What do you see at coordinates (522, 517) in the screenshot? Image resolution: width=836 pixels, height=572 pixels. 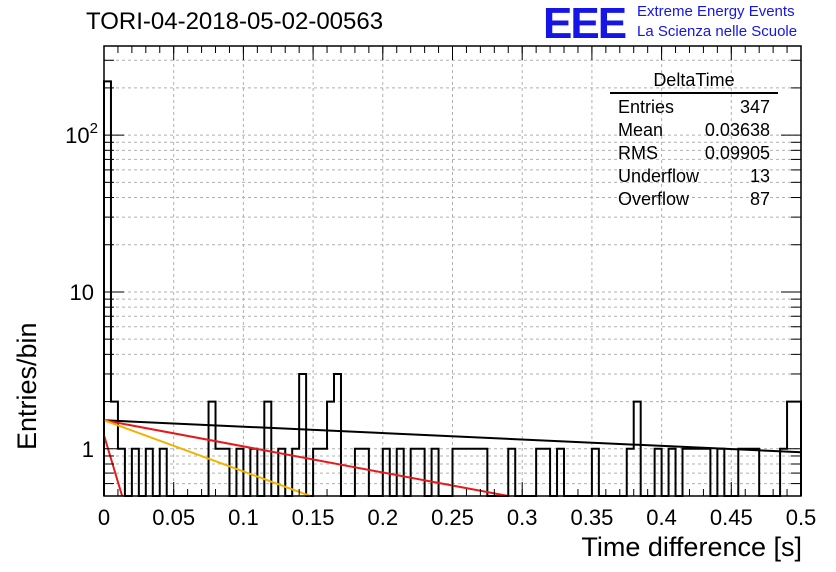 I see `x-tick-label: 0.3` at bounding box center [522, 517].